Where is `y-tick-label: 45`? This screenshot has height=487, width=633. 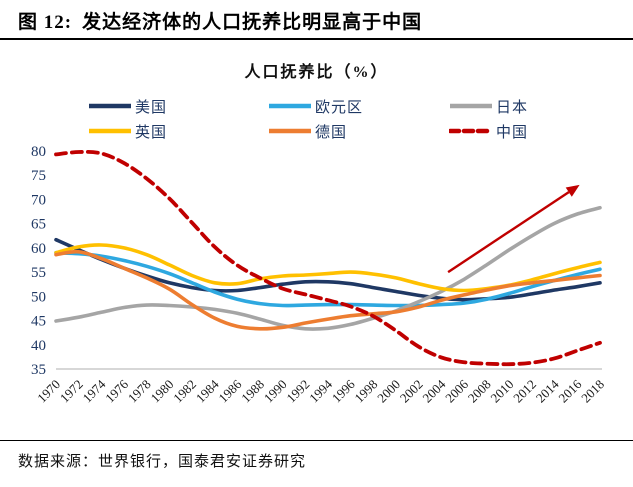
y-tick-label: 45 is located at coordinates (38, 322).